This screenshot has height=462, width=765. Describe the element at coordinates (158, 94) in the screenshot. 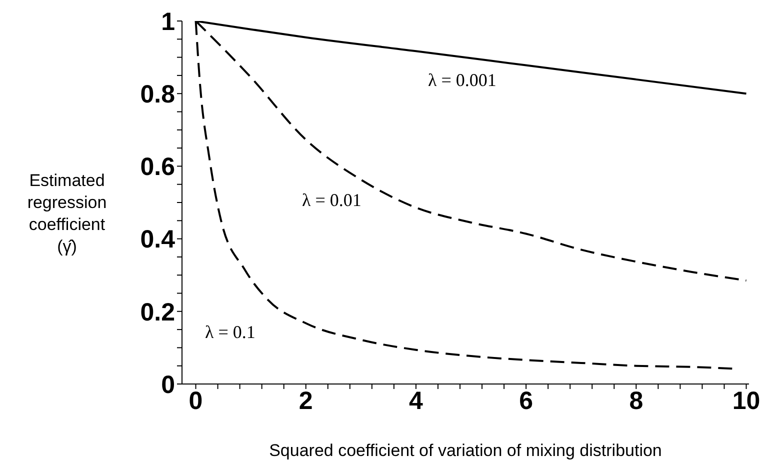

I see `y-tick-label: 0.8` at that location.